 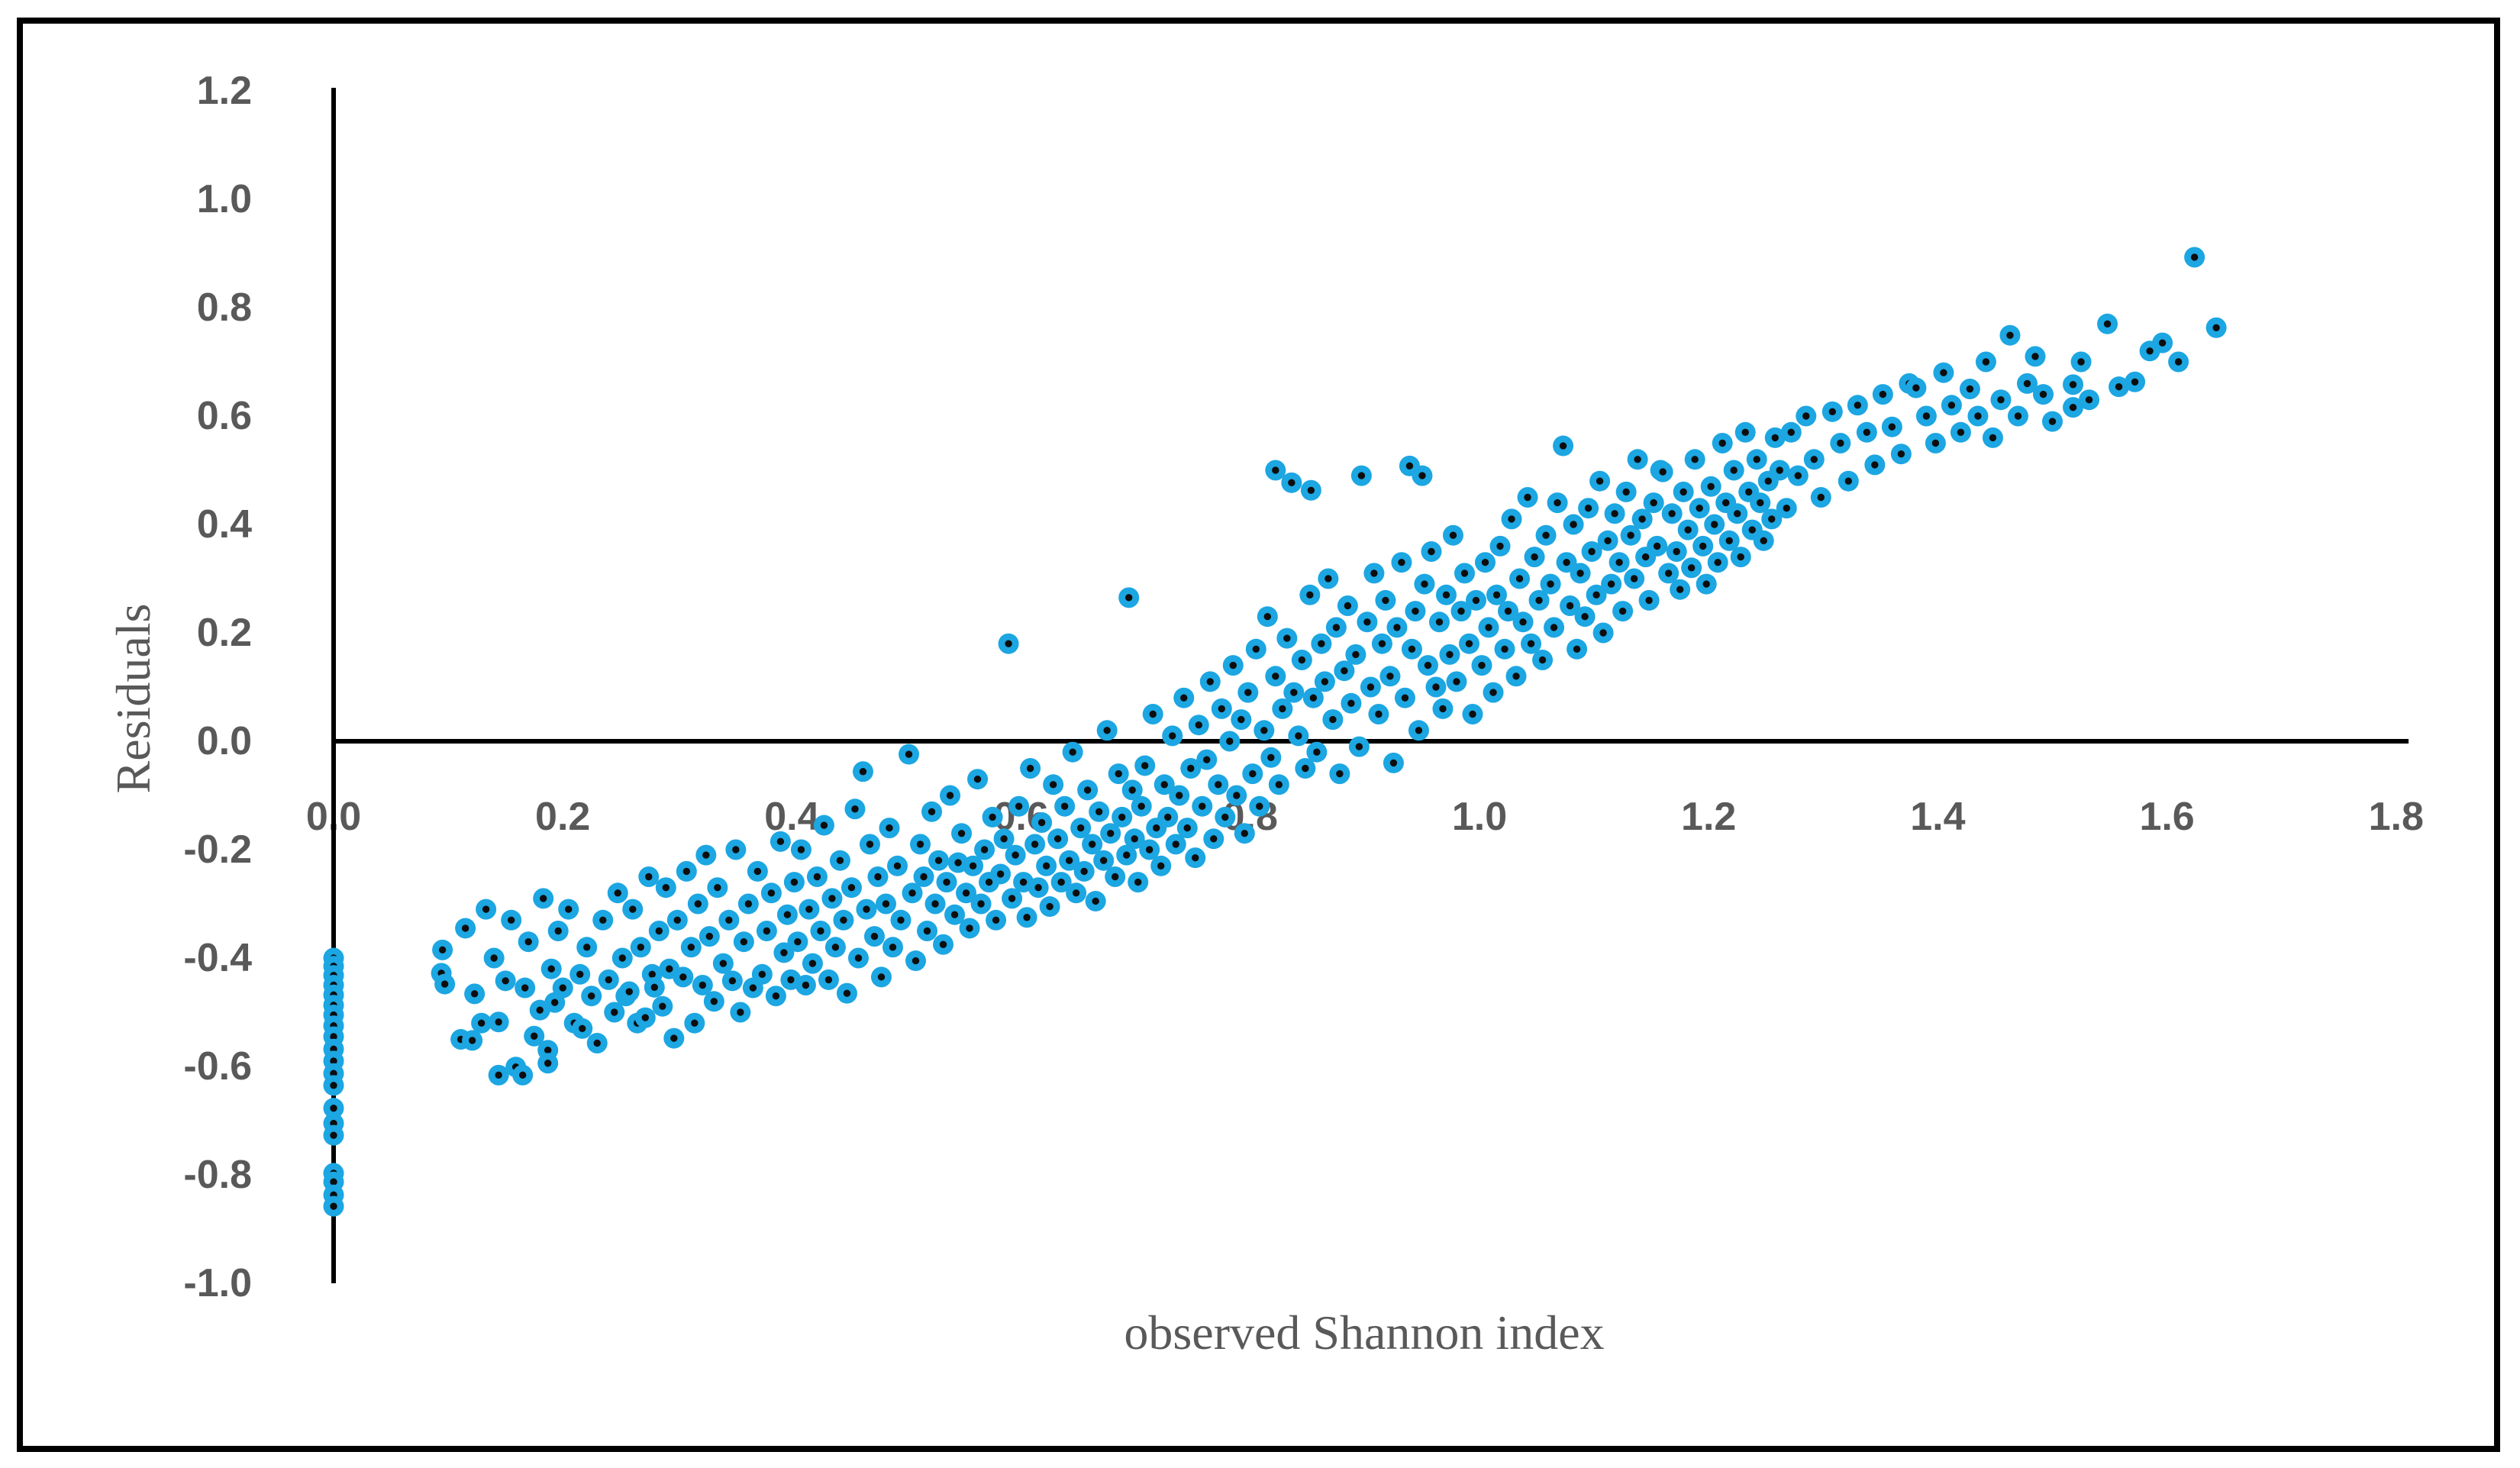 What do you see at coordinates (1938, 817) in the screenshot?
I see `x-tick-label: 1.4` at bounding box center [1938, 817].